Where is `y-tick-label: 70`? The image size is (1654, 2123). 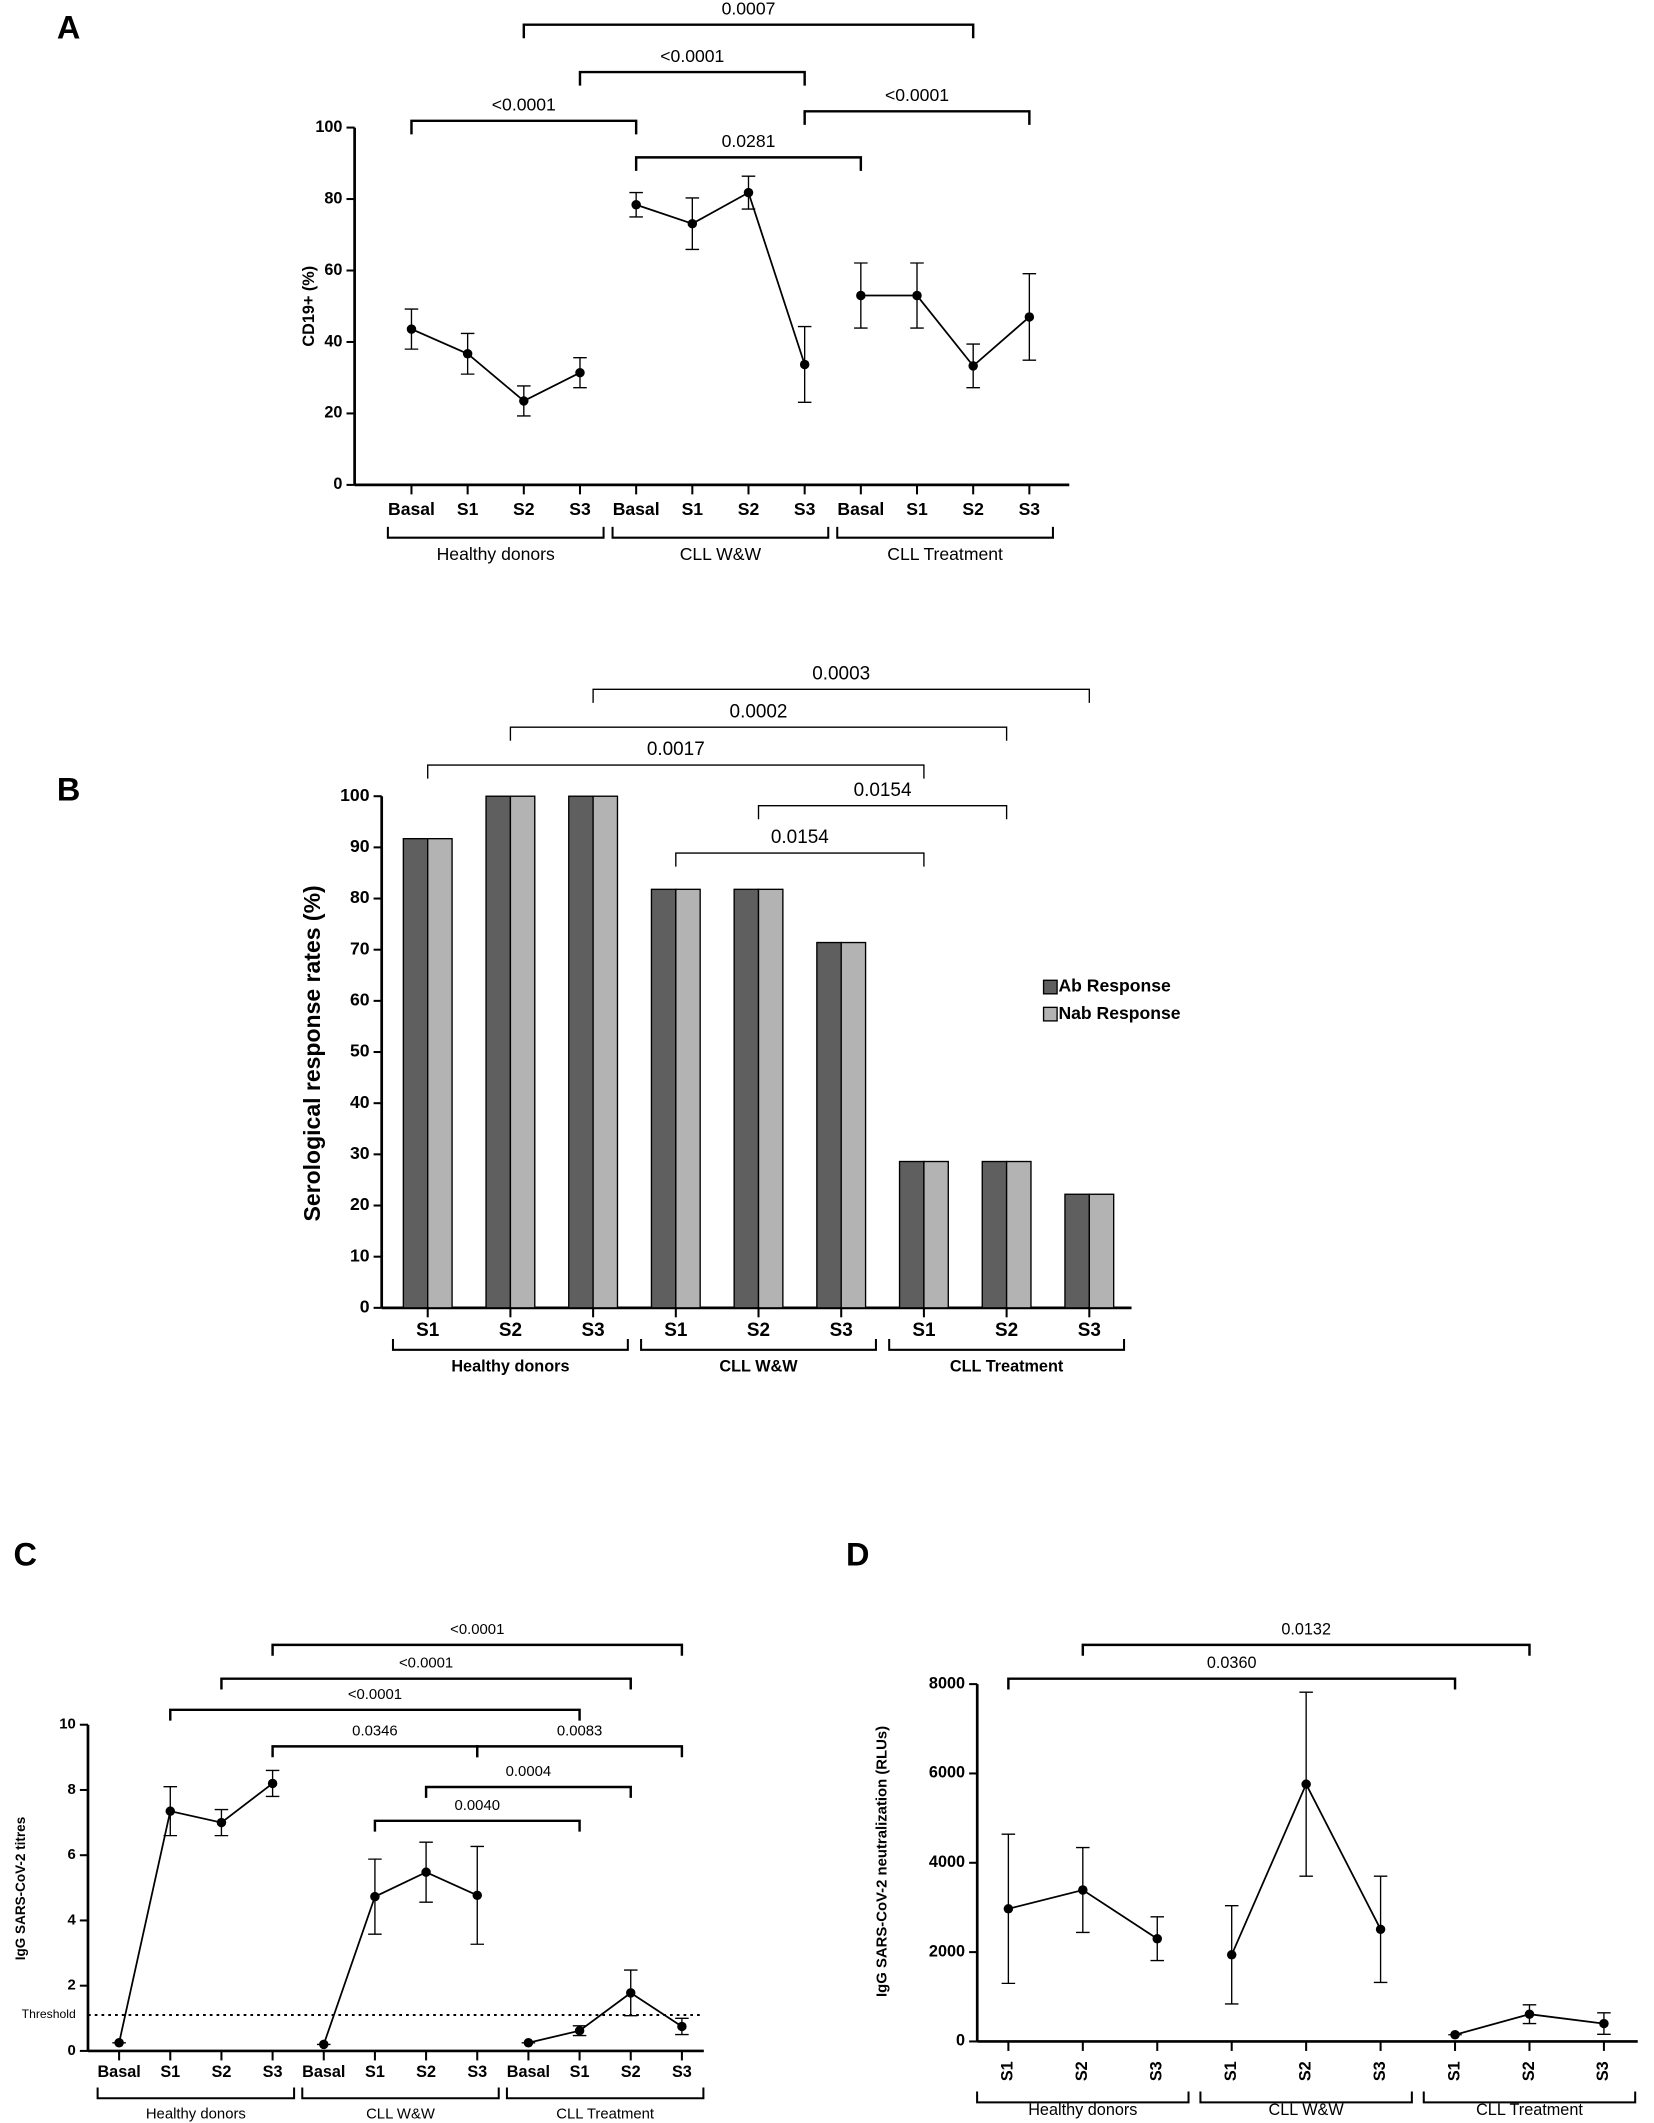 y-tick-label: 70 is located at coordinates (360, 948).